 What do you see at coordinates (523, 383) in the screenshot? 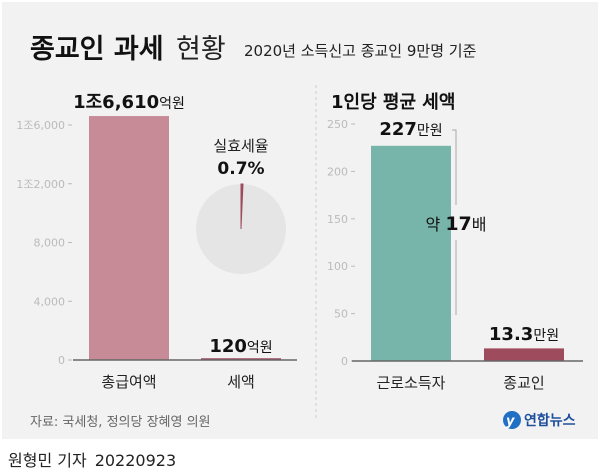
I see `category-label: 종교인` at bounding box center [523, 383].